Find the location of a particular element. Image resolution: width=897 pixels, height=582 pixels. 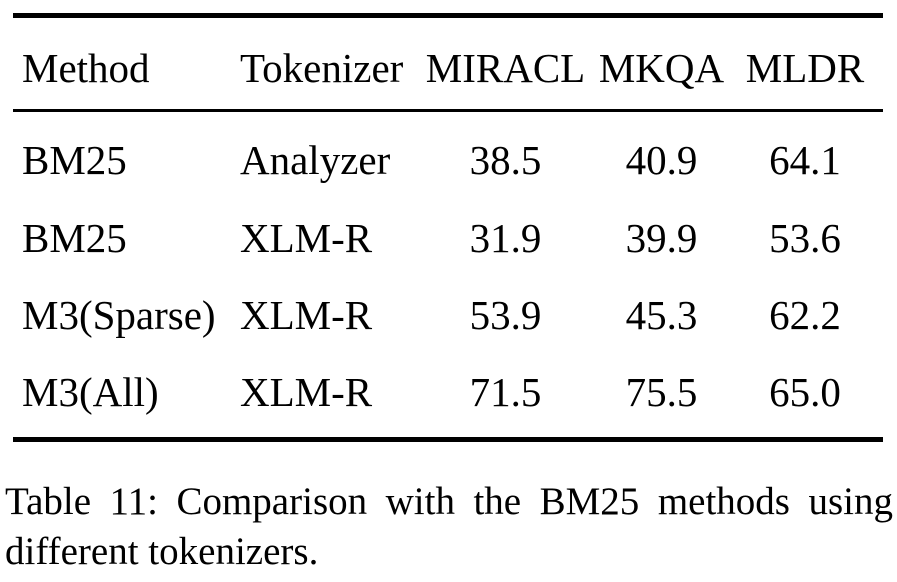

cell-mkqa: 75.5 is located at coordinates (661, 392).